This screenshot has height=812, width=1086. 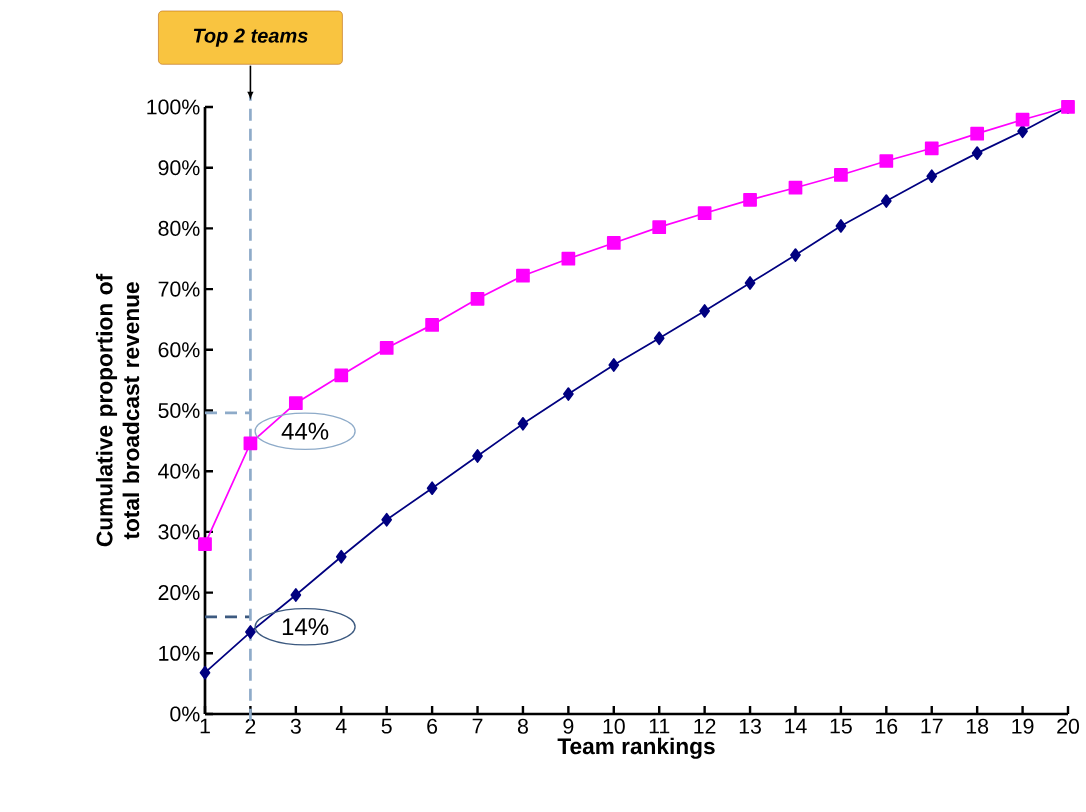 I want to click on y-tick-label: 90%, so click(x=179, y=168).